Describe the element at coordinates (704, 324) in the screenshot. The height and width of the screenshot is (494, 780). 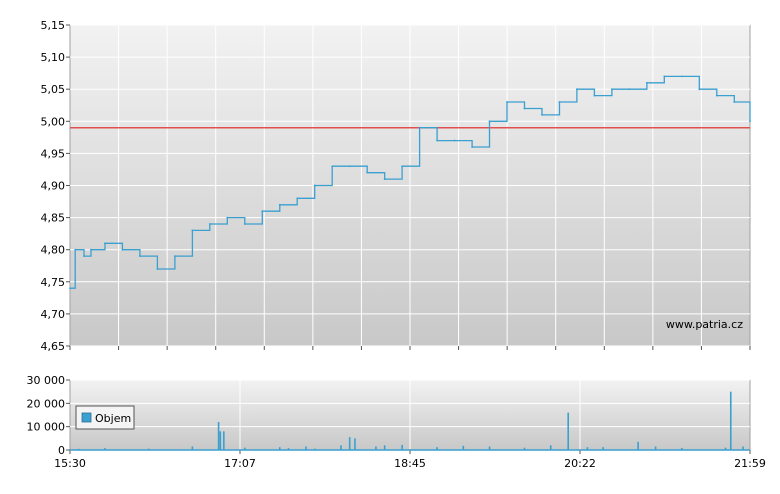
I see `watermark: www.patria.cz` at that location.